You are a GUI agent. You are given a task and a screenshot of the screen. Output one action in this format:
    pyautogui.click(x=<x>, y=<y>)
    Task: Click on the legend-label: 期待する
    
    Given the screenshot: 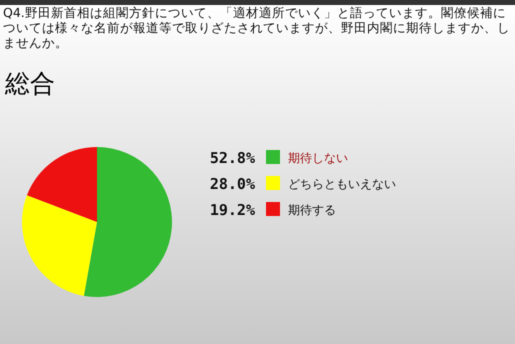 What is the action you would take?
    pyautogui.click(x=312, y=210)
    